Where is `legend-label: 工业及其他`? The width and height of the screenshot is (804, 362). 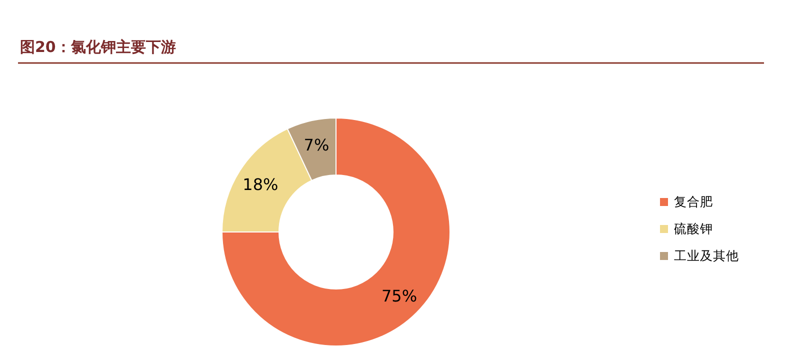
legend-label: 工业及其他 is located at coordinates (706, 255).